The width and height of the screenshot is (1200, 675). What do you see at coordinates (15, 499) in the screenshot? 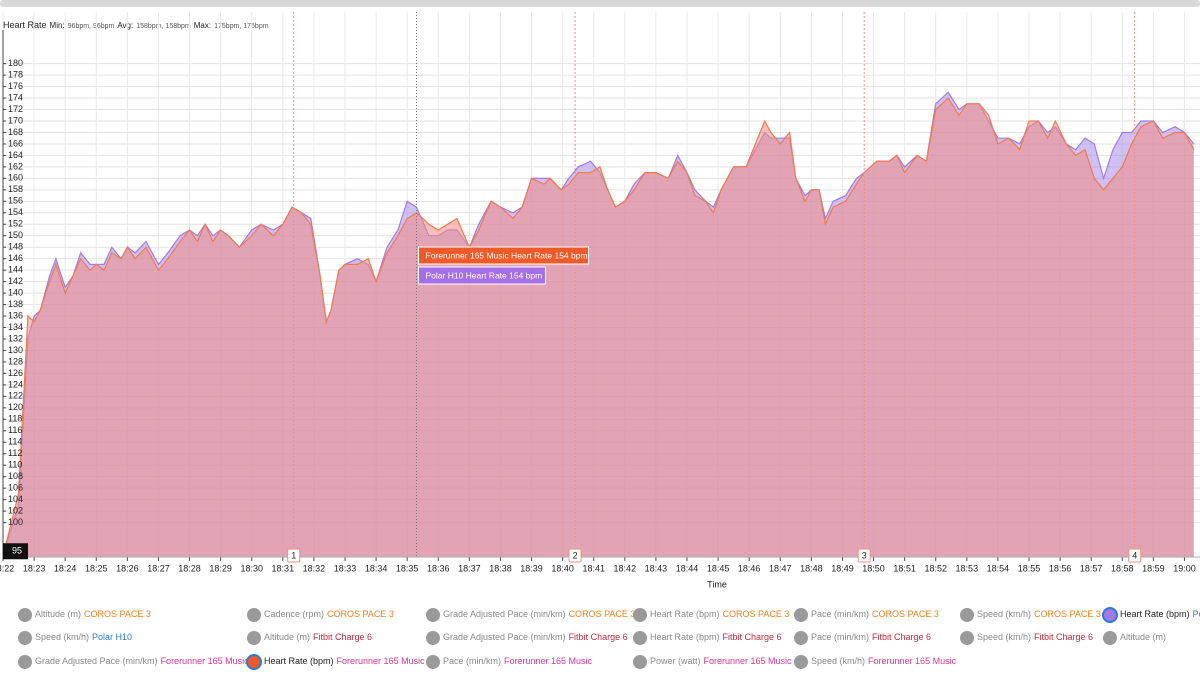
I see `y-tick-label: 104` at bounding box center [15, 499].